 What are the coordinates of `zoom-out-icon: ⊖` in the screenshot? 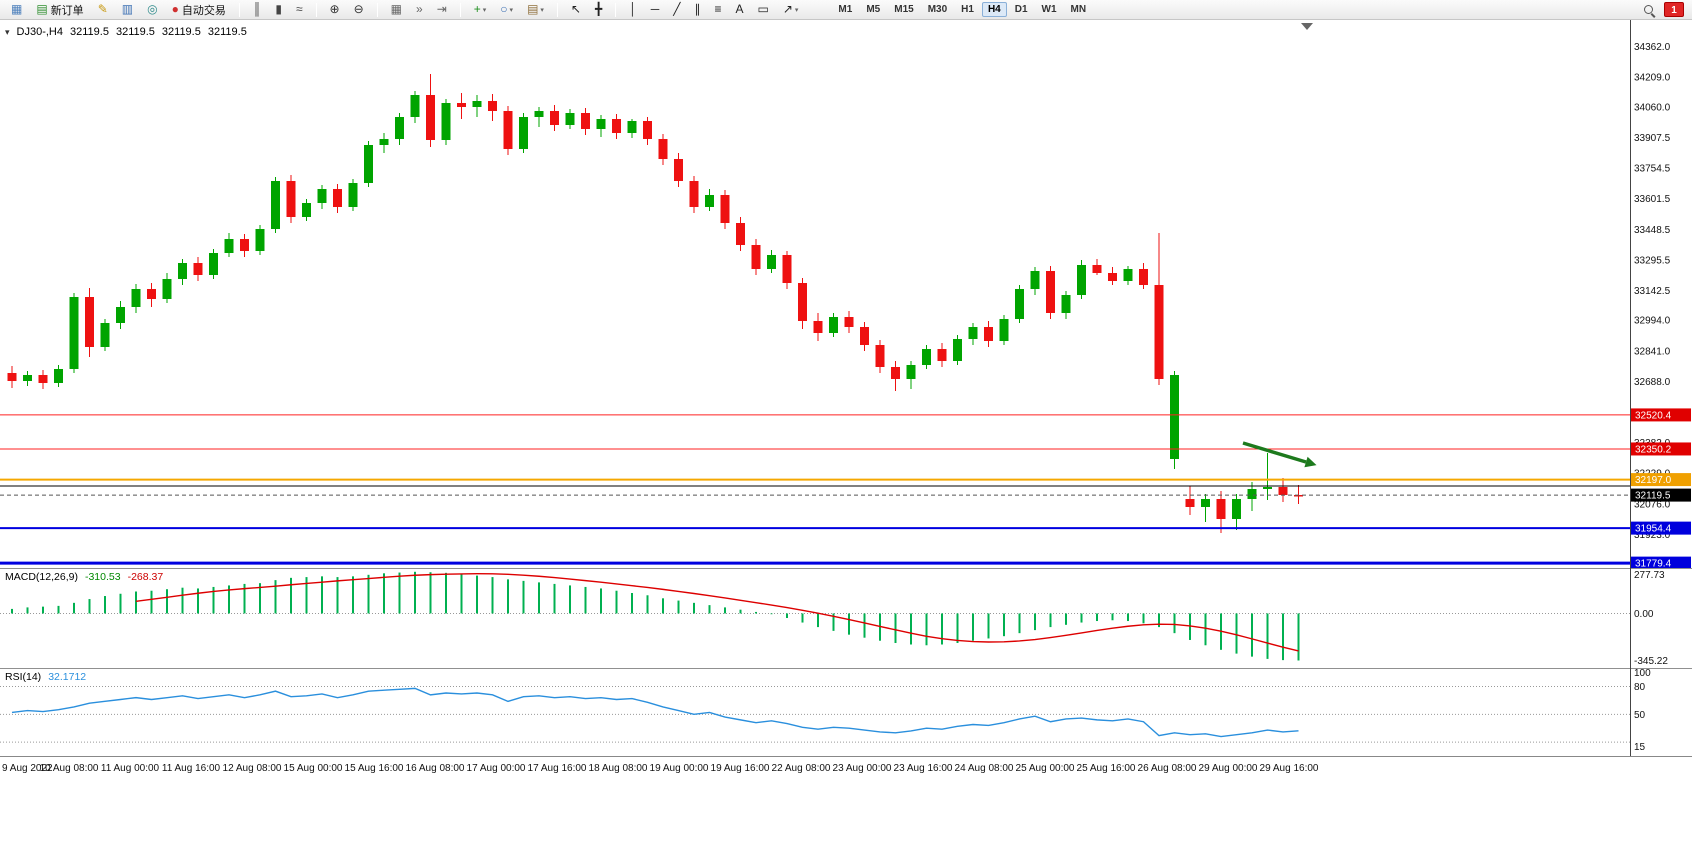 It's located at (358, 9).